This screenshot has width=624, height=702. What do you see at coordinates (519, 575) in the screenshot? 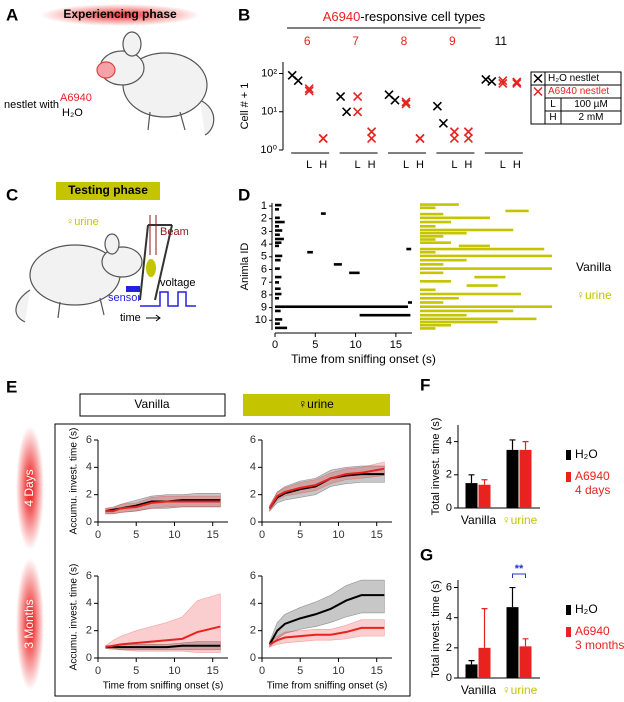
I see `significance-bracket` at bounding box center [519, 575].